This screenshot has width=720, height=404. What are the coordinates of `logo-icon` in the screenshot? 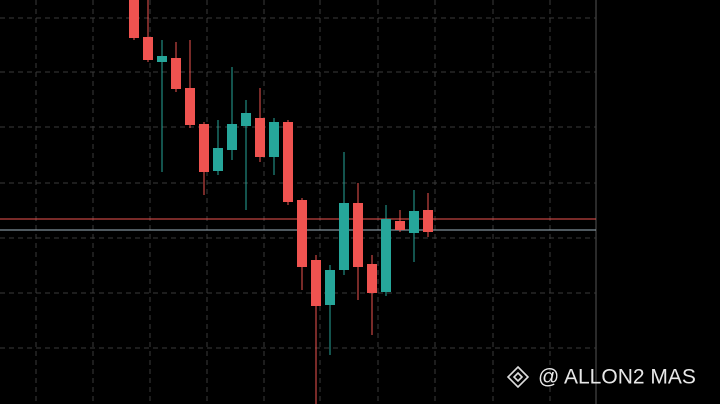 It's located at (518, 377).